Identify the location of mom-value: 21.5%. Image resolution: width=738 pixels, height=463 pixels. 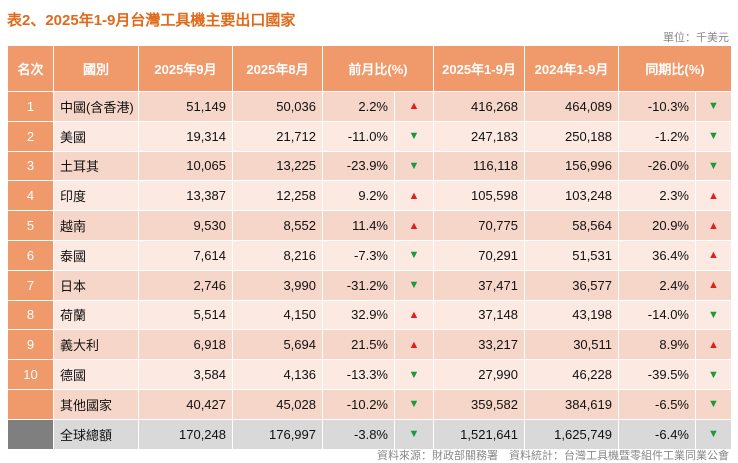
(358, 345).